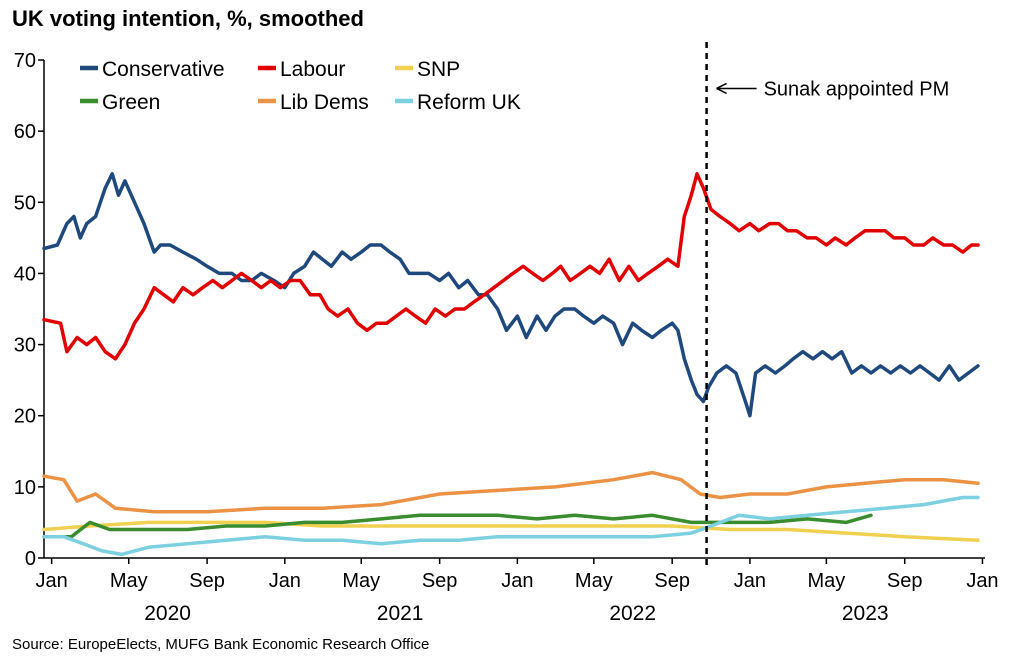 This screenshot has width=1022, height=672. What do you see at coordinates (438, 69) in the screenshot?
I see `legend-label-snp: SNP` at bounding box center [438, 69].